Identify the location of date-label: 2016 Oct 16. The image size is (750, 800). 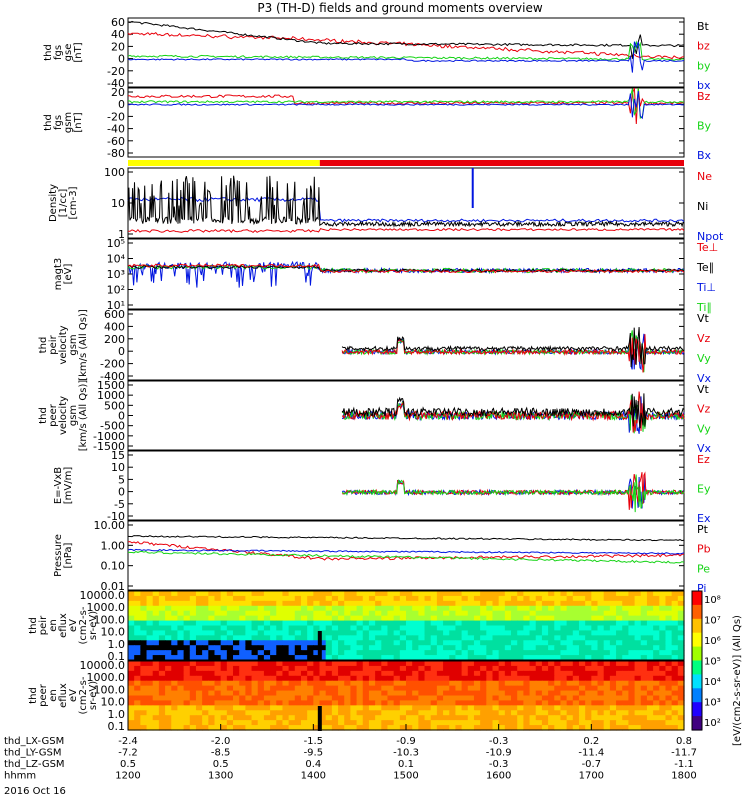
(35, 791).